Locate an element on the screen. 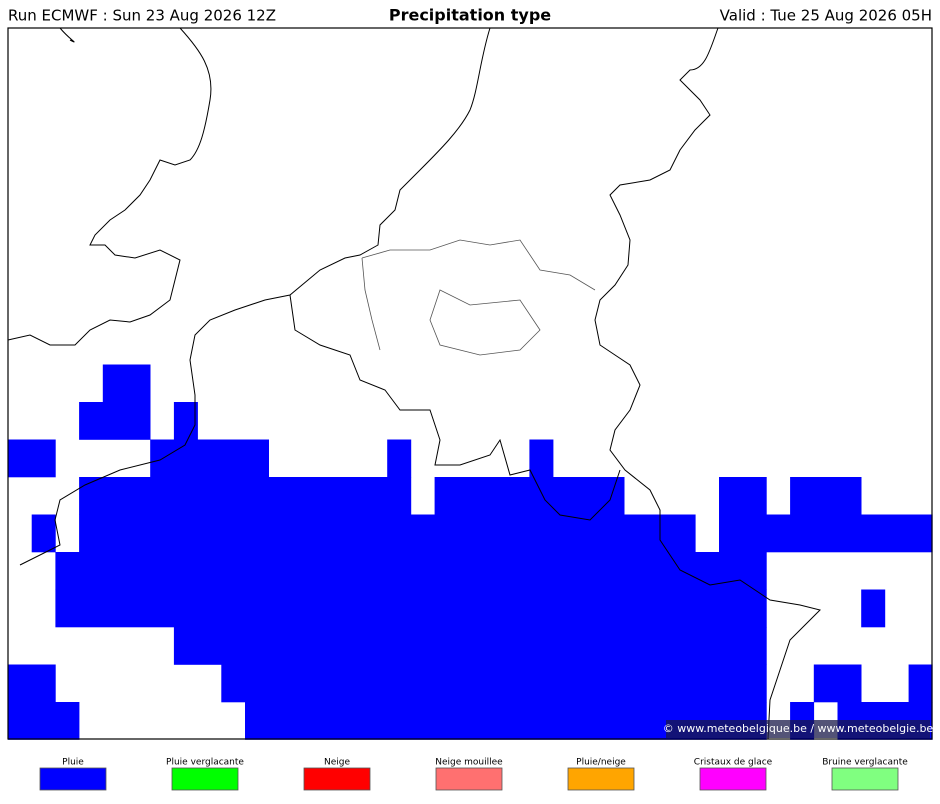 Image resolution: width=940 pixels, height=804 pixels. legend-label: Pluie/neige is located at coordinates (601, 763).